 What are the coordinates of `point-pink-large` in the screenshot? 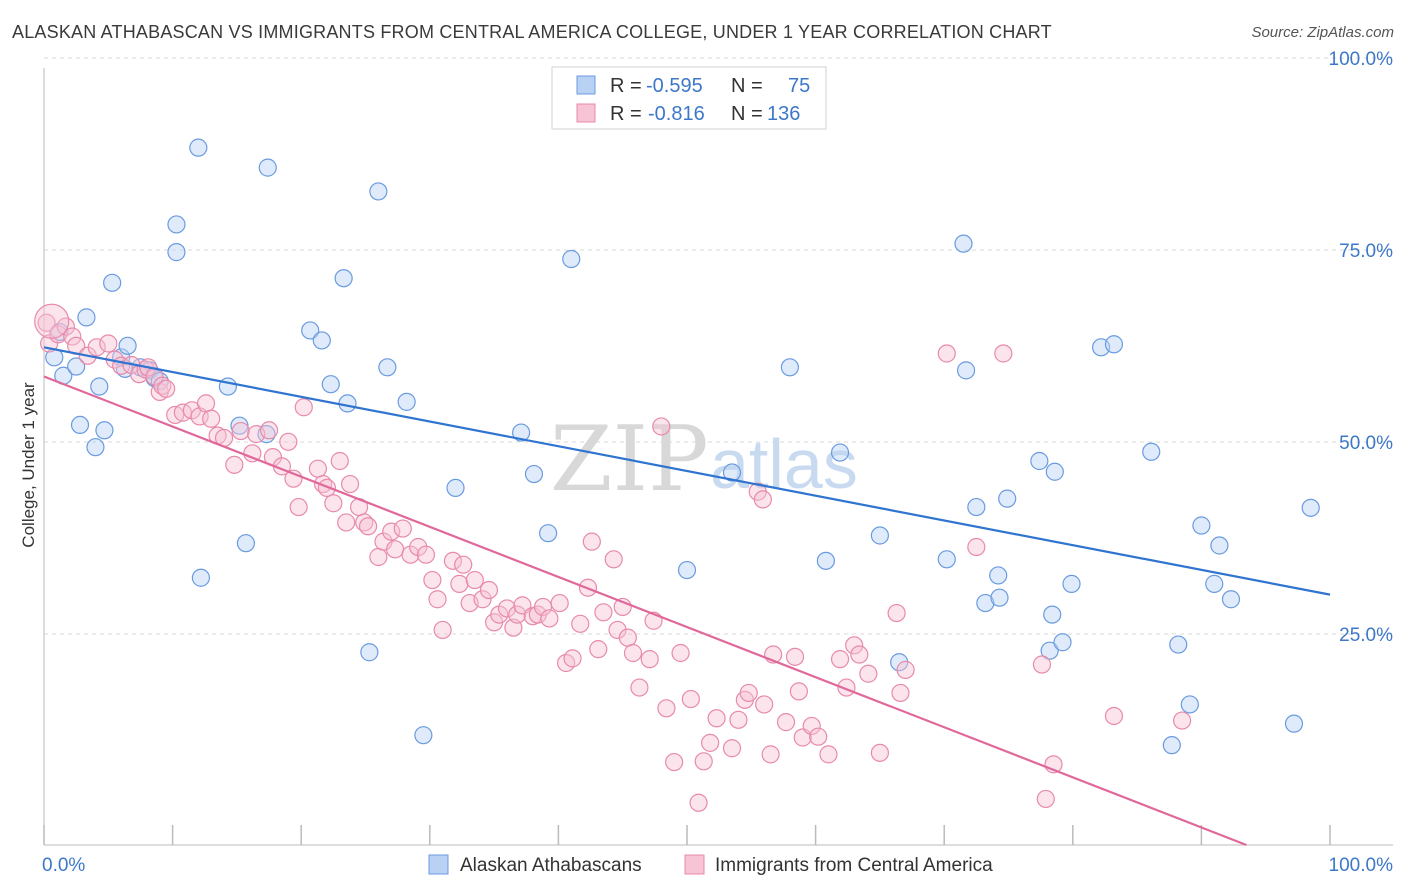 It's located at (52, 321).